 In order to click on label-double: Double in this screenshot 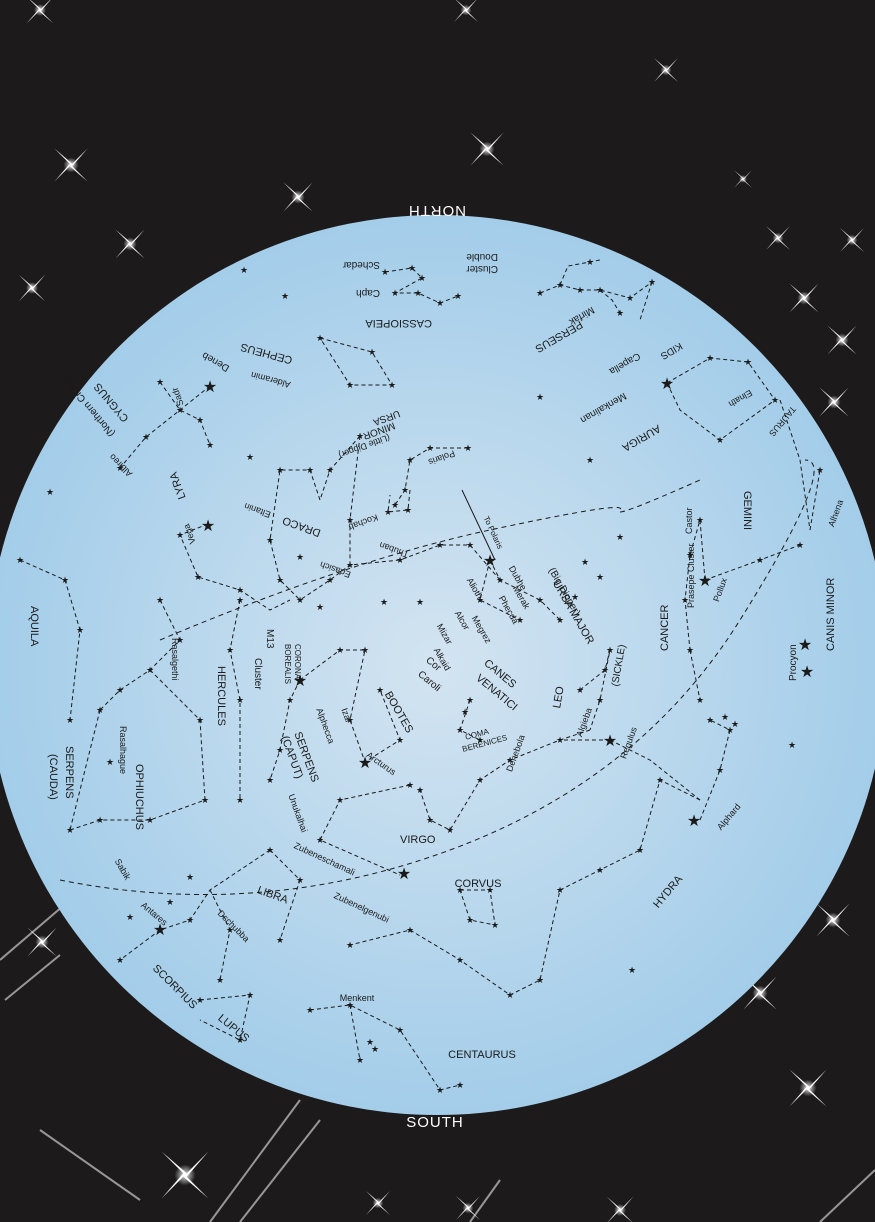, I will do `click(482, 256)`.